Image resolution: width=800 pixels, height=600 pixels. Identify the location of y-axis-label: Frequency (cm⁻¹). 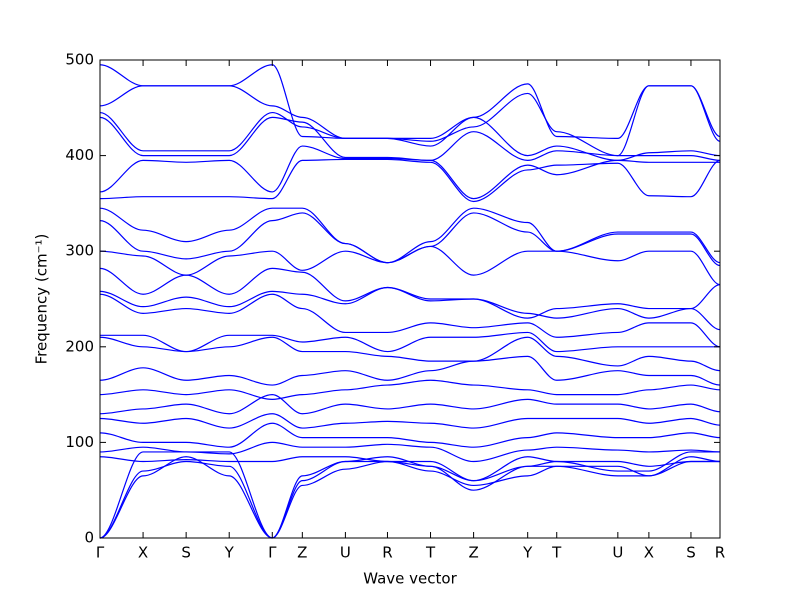
(42, 299).